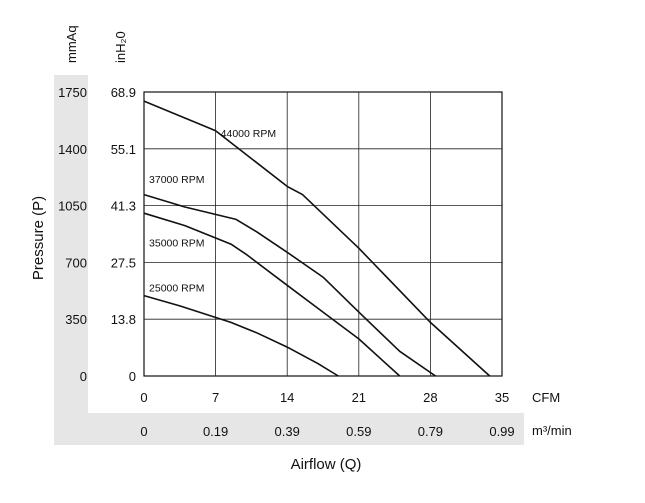  What do you see at coordinates (123, 262) in the screenshot?
I see `y-tick-label-inh2o: 27.5` at bounding box center [123, 262].